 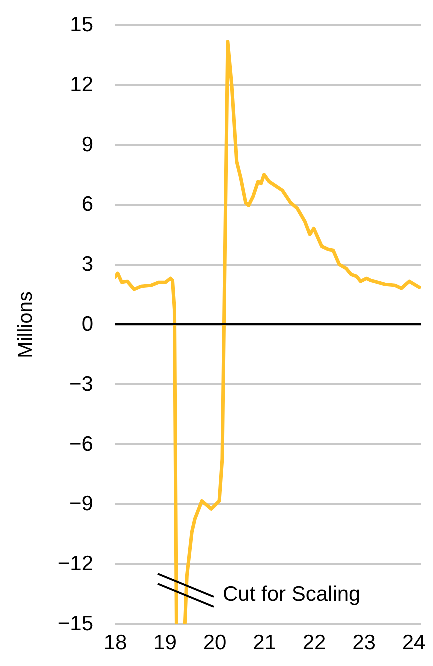 What do you see at coordinates (82, 84) in the screenshot?
I see `y-tick-label: 12` at bounding box center [82, 84].